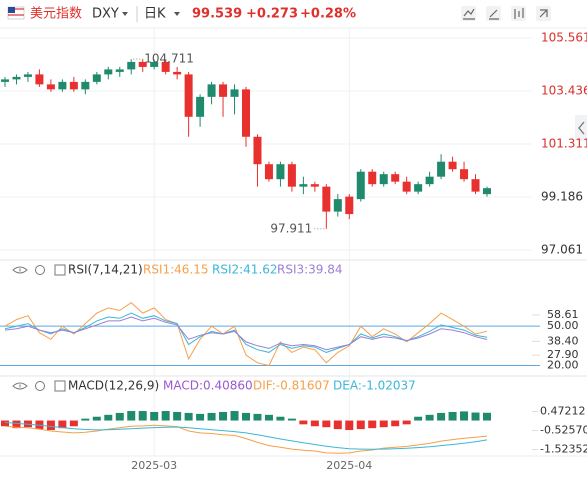  What do you see at coordinates (328, 14) in the screenshot?
I see `change-pct: +0.28%` at bounding box center [328, 14].